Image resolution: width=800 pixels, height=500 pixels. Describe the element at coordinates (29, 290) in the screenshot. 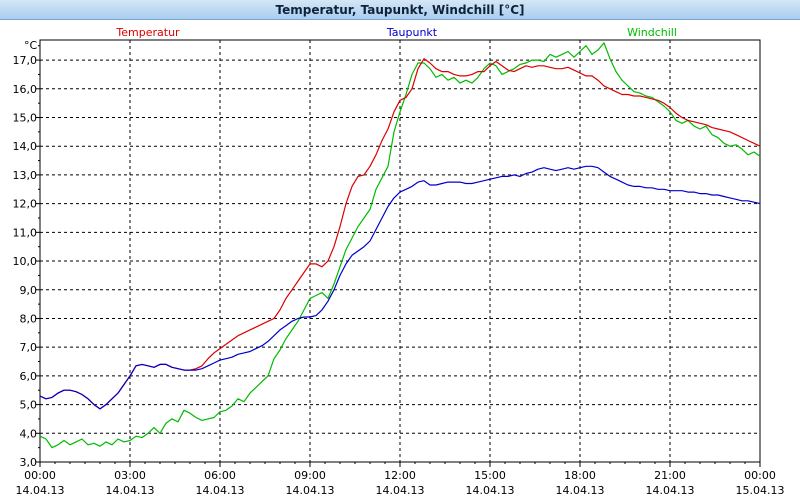

I see `y-tick-label: 9,0` at that location.